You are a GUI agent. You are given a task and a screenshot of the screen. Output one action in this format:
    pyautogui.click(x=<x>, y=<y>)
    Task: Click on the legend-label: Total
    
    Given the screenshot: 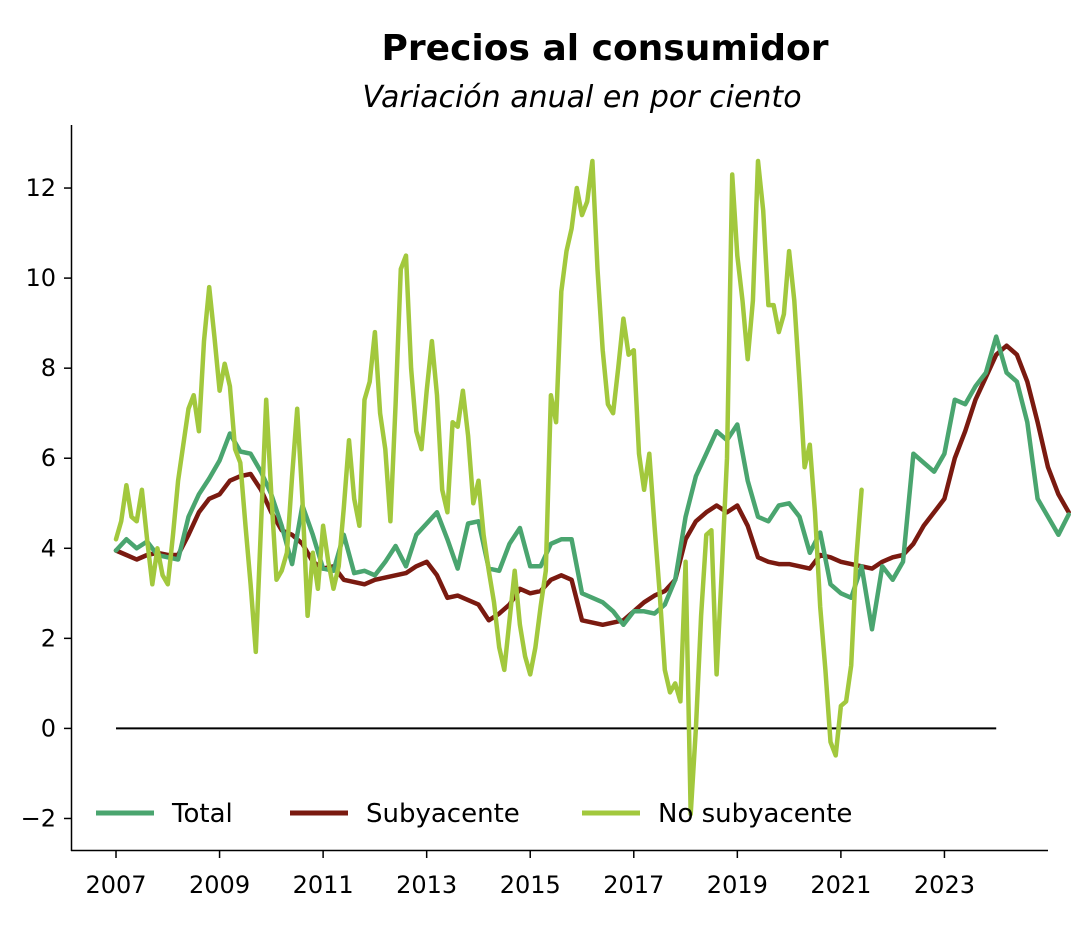 What is the action you would take?
    pyautogui.click(x=202, y=814)
    